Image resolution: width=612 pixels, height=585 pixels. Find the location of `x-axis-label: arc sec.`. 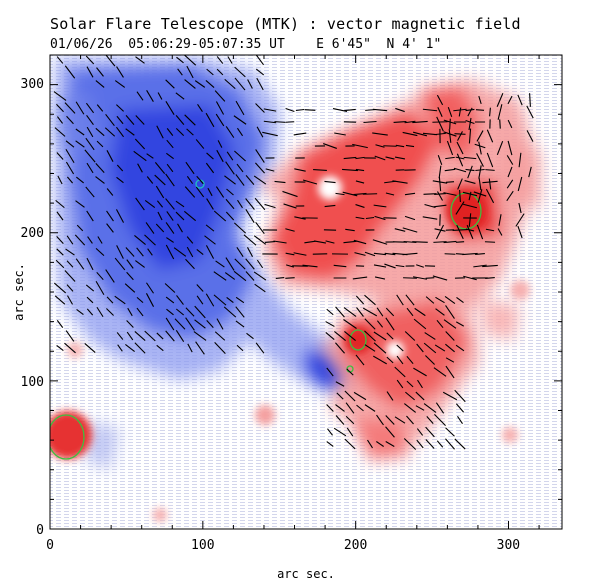

x-axis-label: arc sec. is located at coordinates (306, 574).